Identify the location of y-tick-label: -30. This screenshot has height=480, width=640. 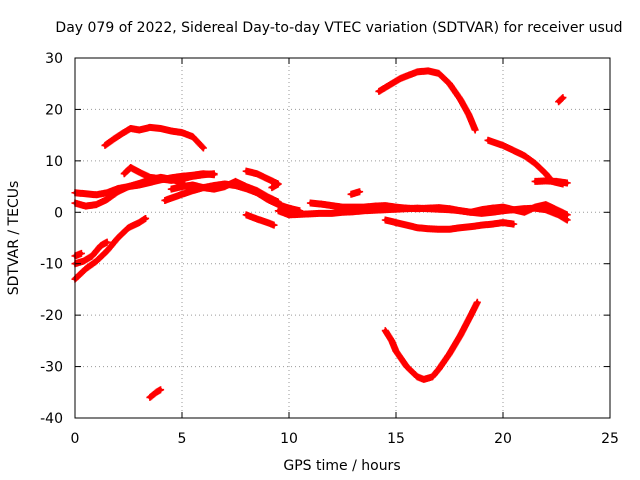
(51, 368).